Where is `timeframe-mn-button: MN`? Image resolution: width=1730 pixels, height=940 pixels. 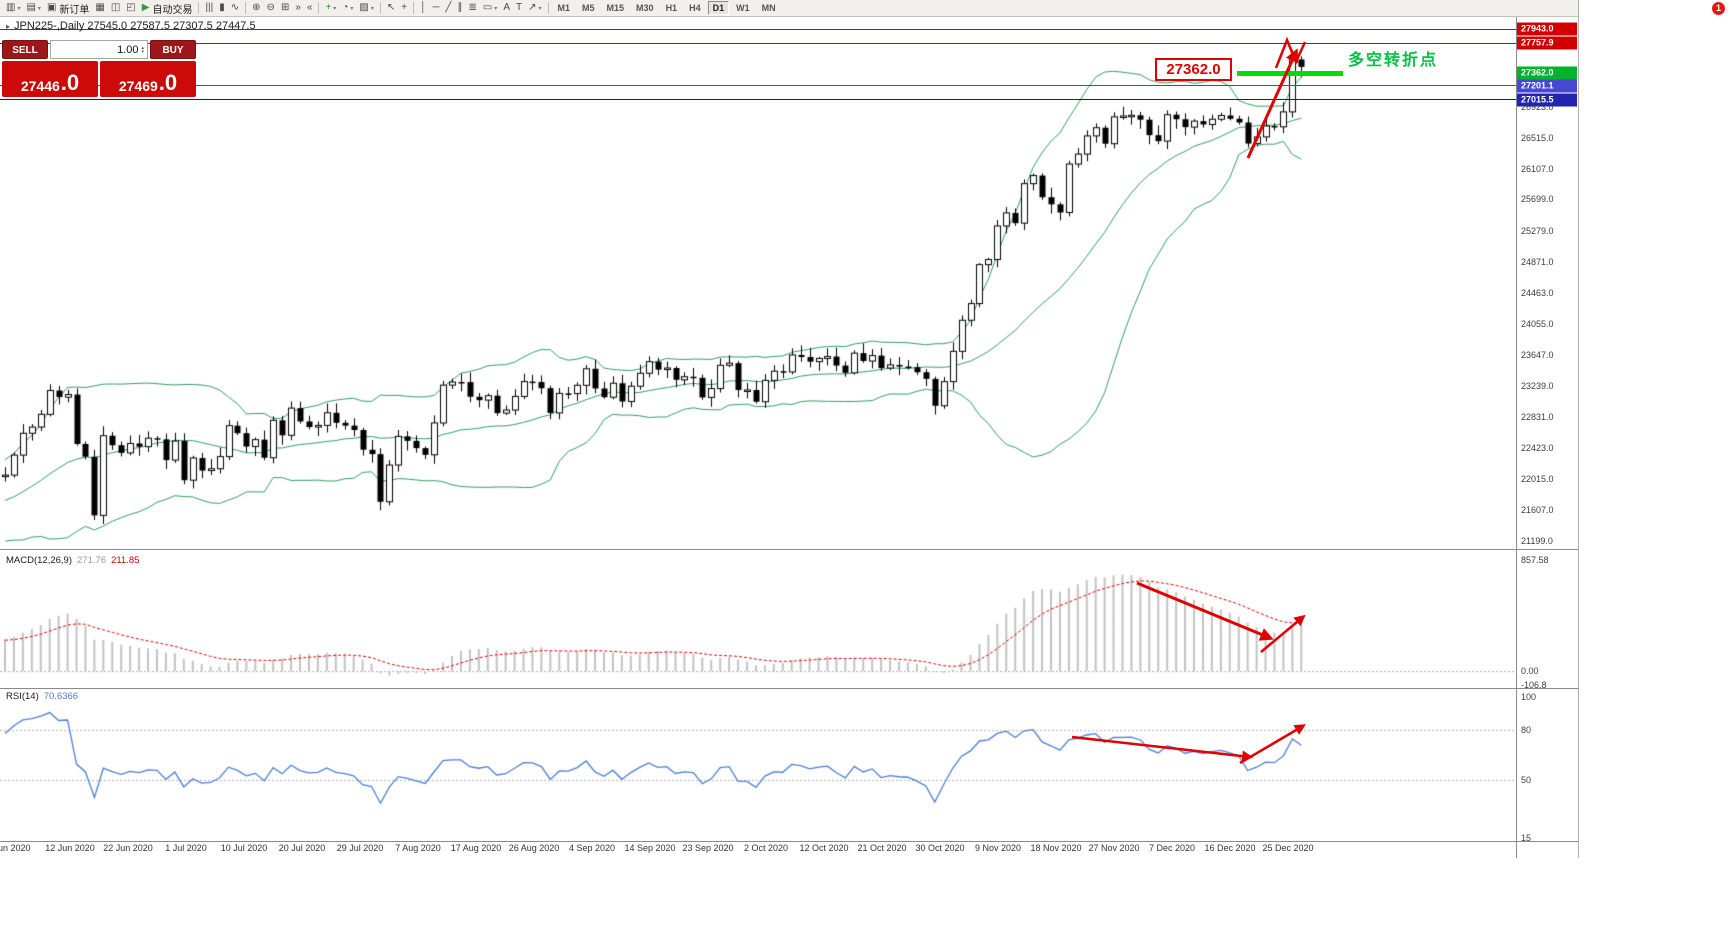
timeframe-mn-button: MN is located at coordinates (768, 8).